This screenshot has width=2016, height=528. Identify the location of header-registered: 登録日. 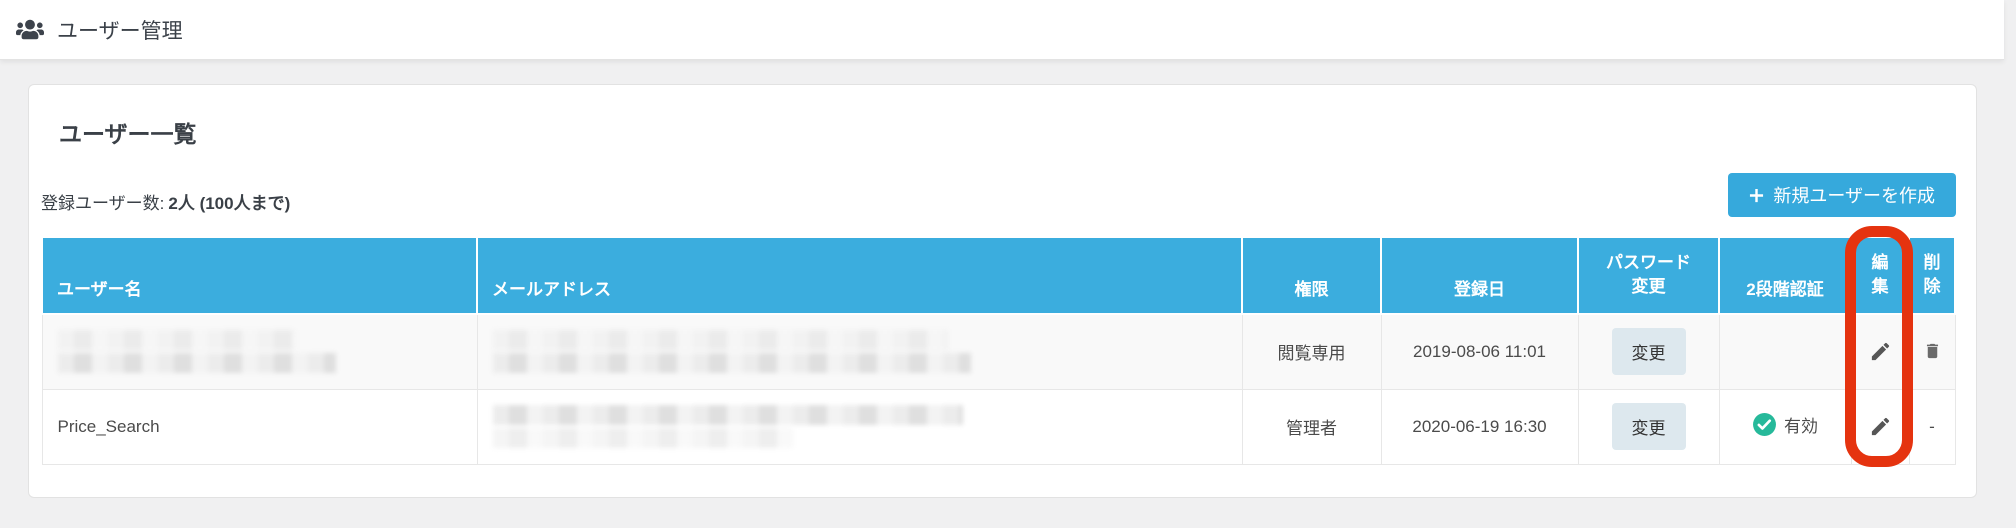
(1479, 276).